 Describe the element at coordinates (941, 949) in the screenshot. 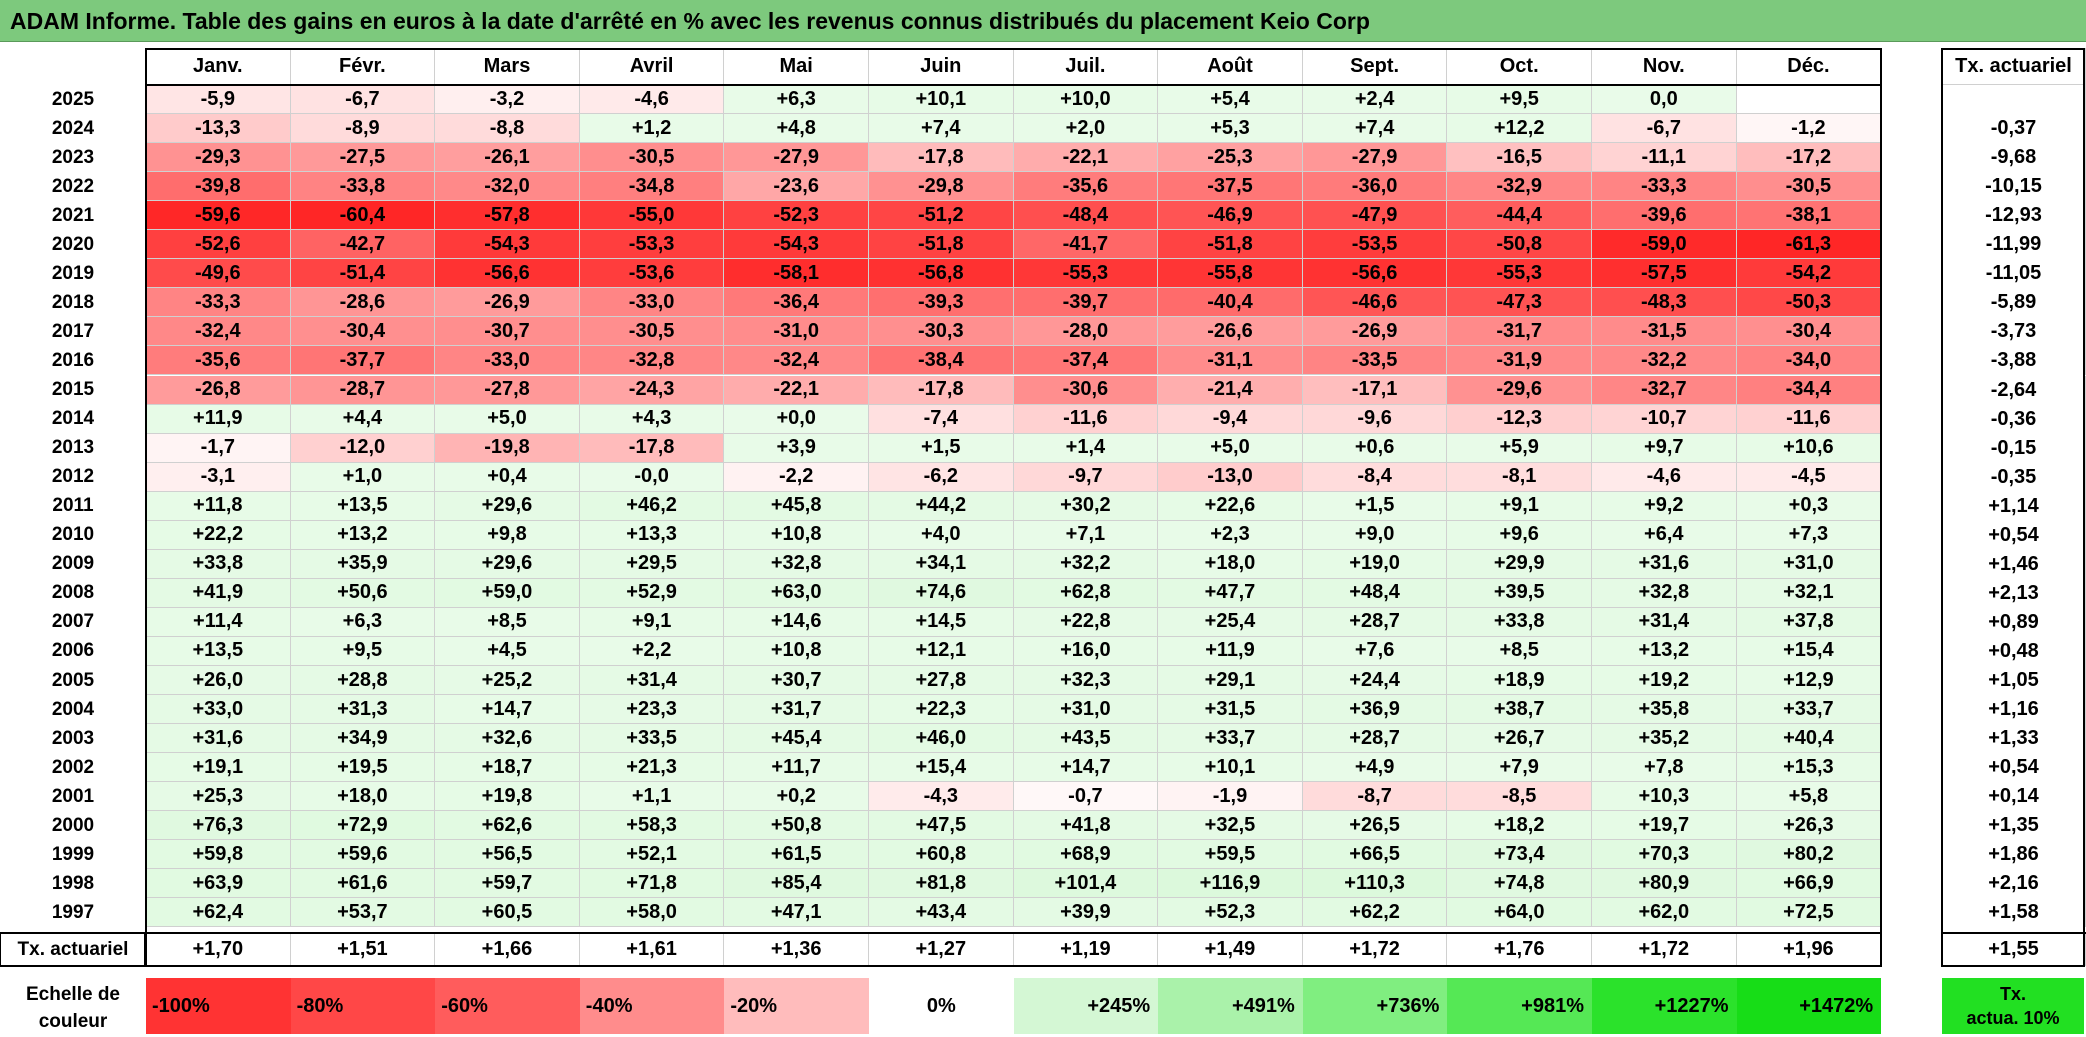

I see `footer-tx-cell: +1,27` at that location.